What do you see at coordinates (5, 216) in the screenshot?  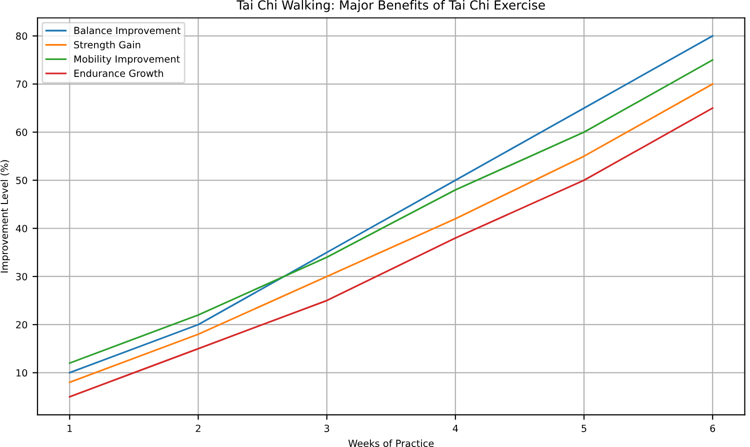 I see `y-axis-title: Improvement Level (%)` at bounding box center [5, 216].